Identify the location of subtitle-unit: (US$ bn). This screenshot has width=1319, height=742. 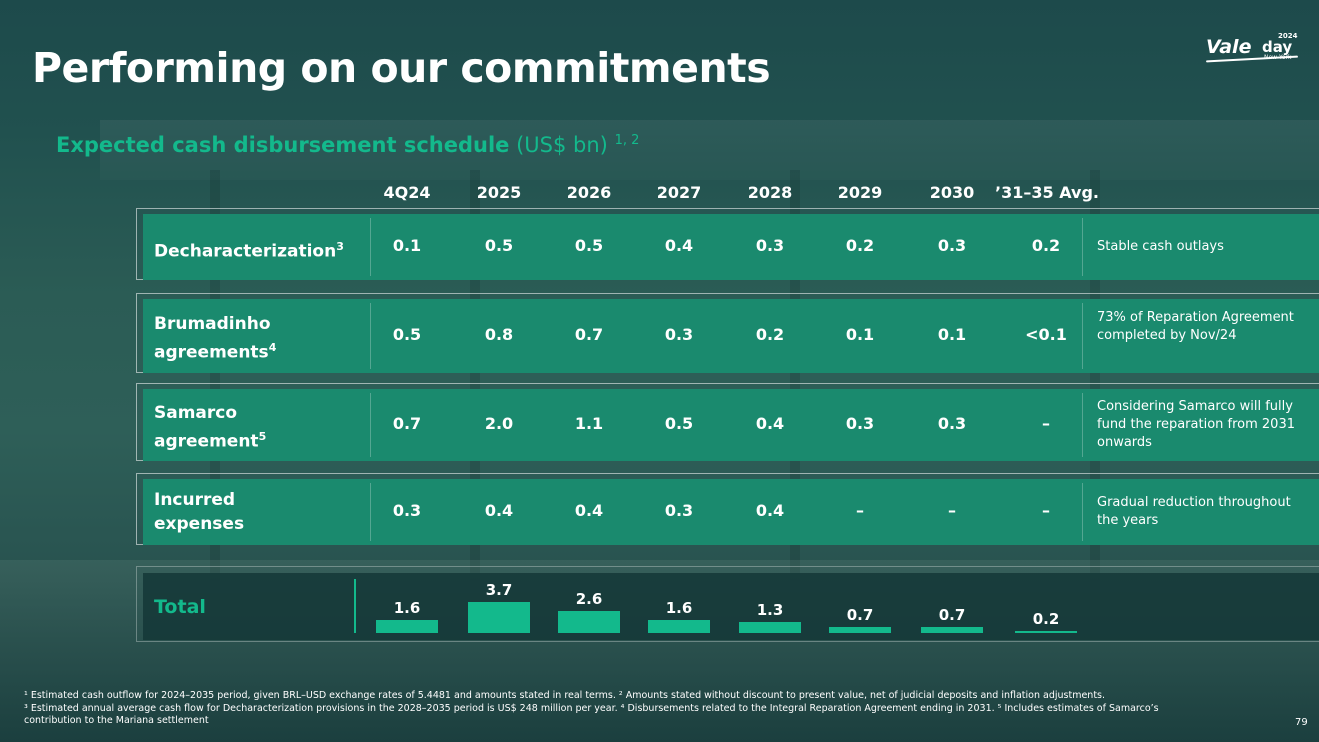
(562, 145).